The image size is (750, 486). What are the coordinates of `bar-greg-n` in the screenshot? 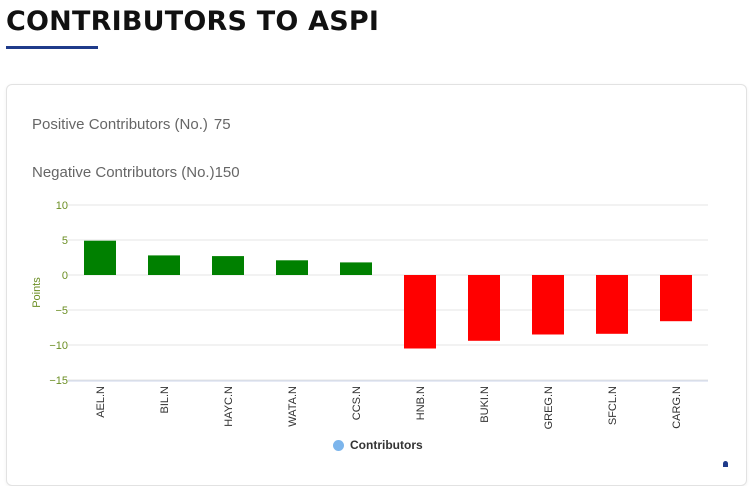 It's located at (548, 305).